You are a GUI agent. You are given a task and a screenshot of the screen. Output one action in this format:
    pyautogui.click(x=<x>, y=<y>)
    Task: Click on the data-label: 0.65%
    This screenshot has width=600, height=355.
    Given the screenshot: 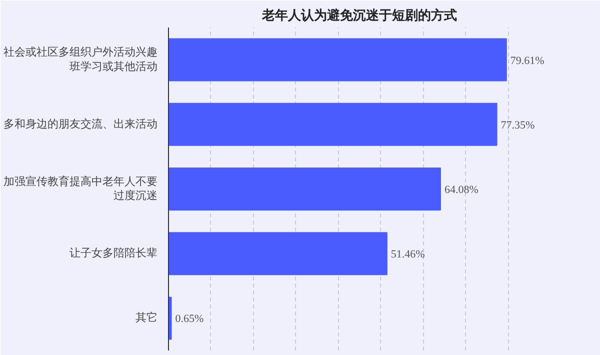 What is the action you would take?
    pyautogui.click(x=189, y=319)
    